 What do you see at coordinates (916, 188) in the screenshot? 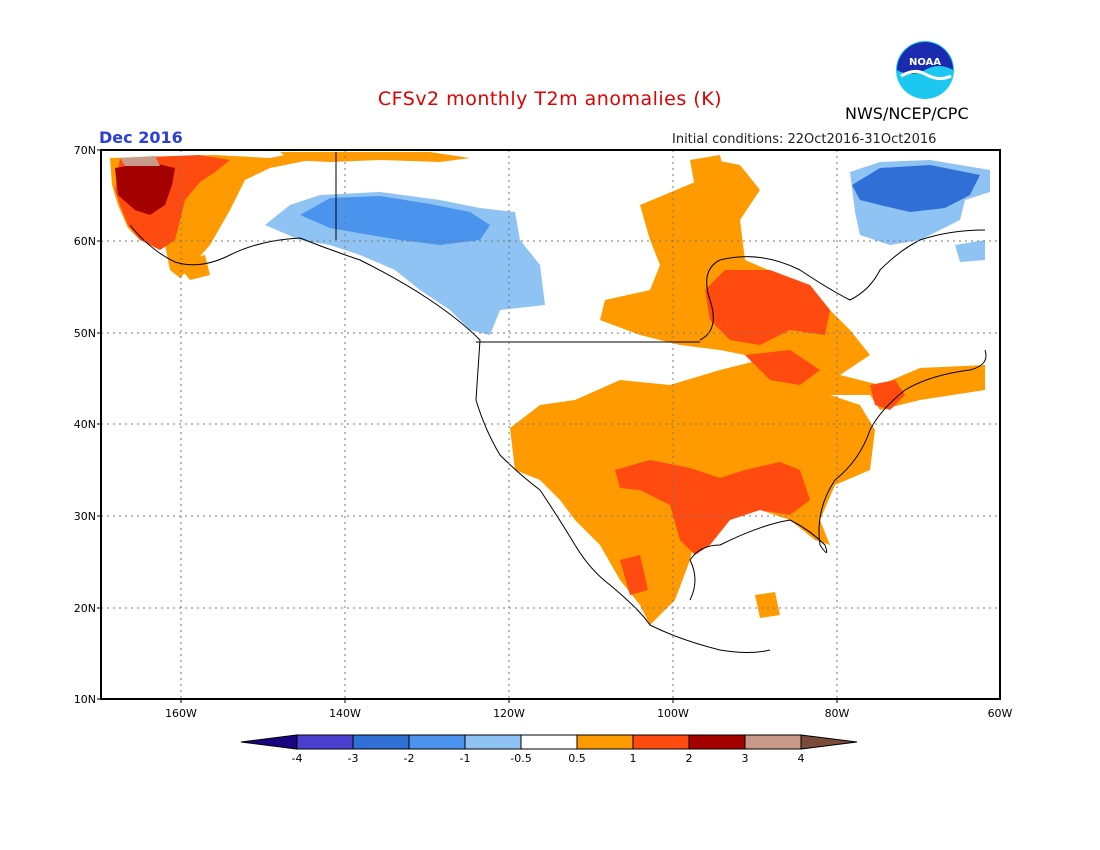
I see `baffin-core-cold` at bounding box center [916, 188].